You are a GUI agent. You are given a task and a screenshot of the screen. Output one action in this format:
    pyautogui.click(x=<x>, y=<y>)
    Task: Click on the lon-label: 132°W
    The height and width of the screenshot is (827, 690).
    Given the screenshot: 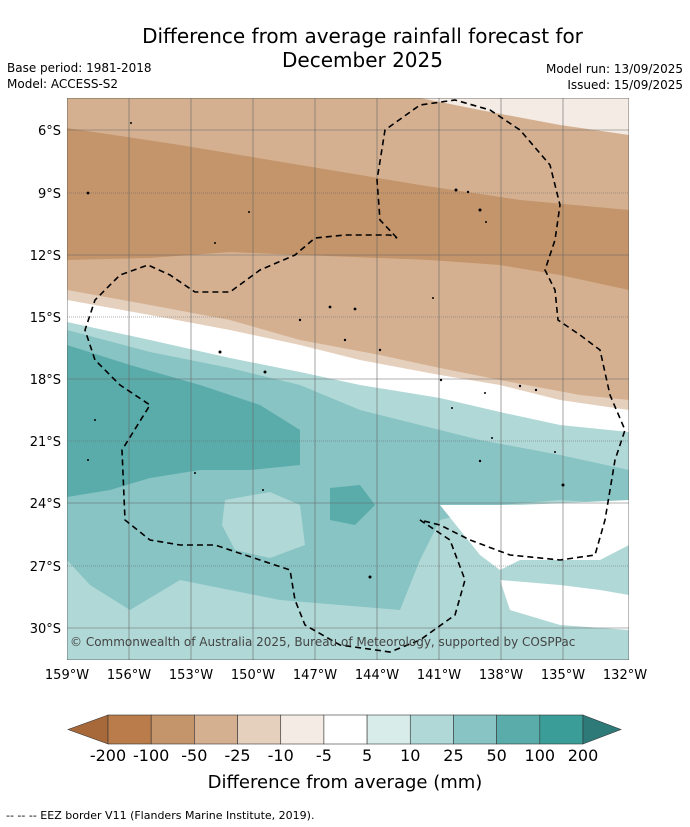 What is the action you would take?
    pyautogui.click(x=625, y=675)
    